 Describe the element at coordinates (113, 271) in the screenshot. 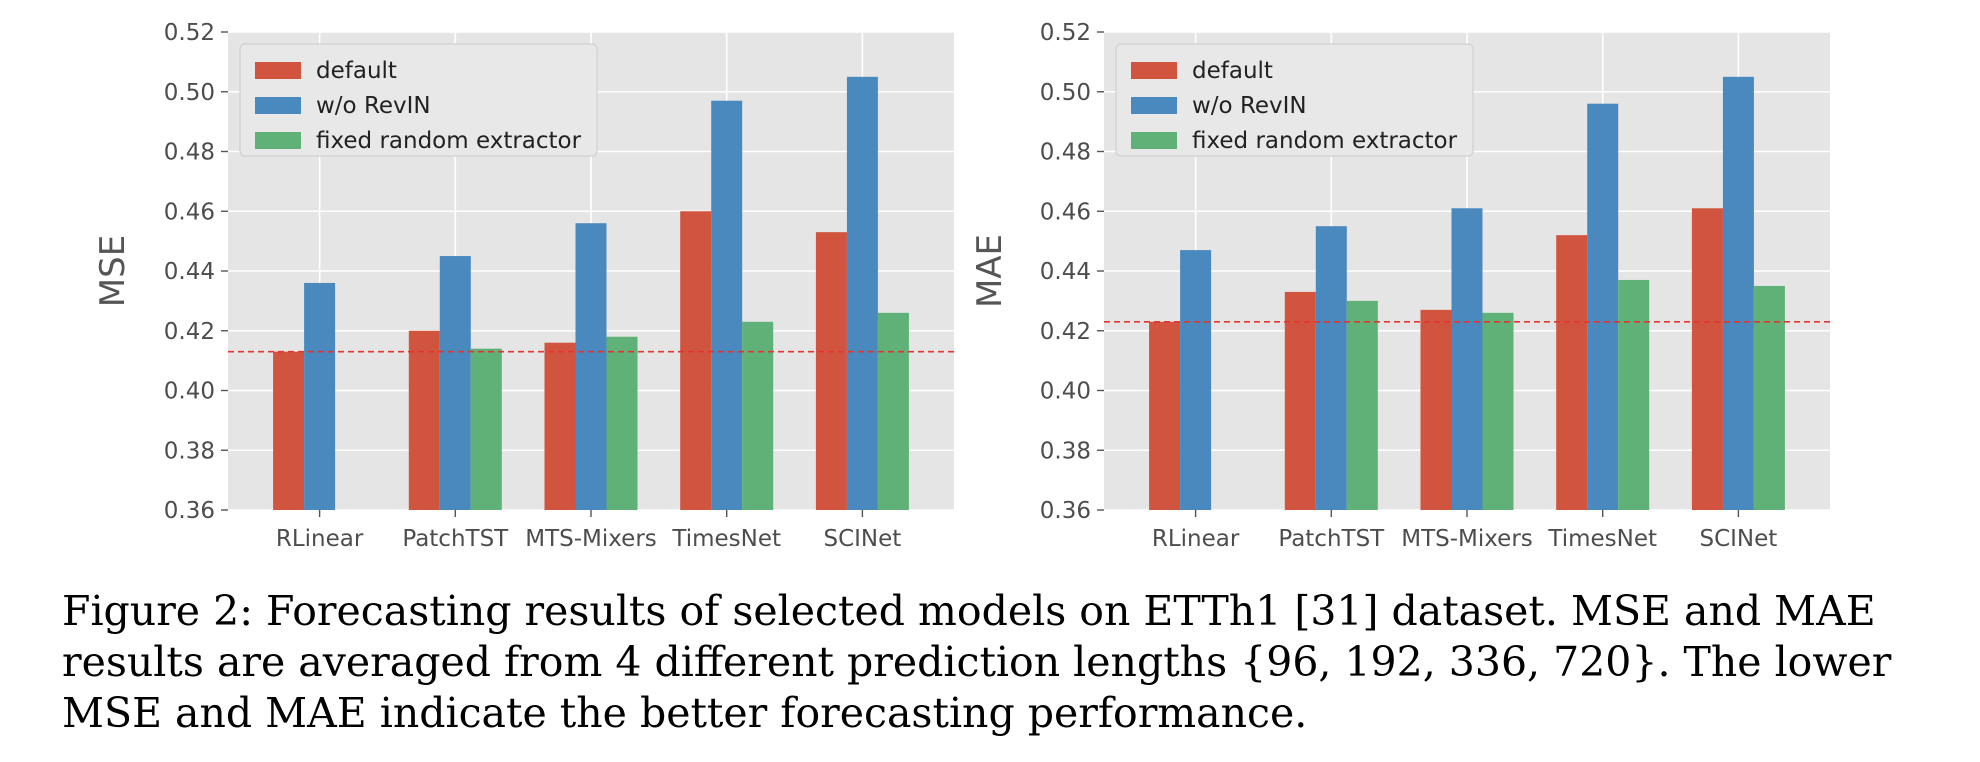

I see `y-axis-label: MSE` at that location.